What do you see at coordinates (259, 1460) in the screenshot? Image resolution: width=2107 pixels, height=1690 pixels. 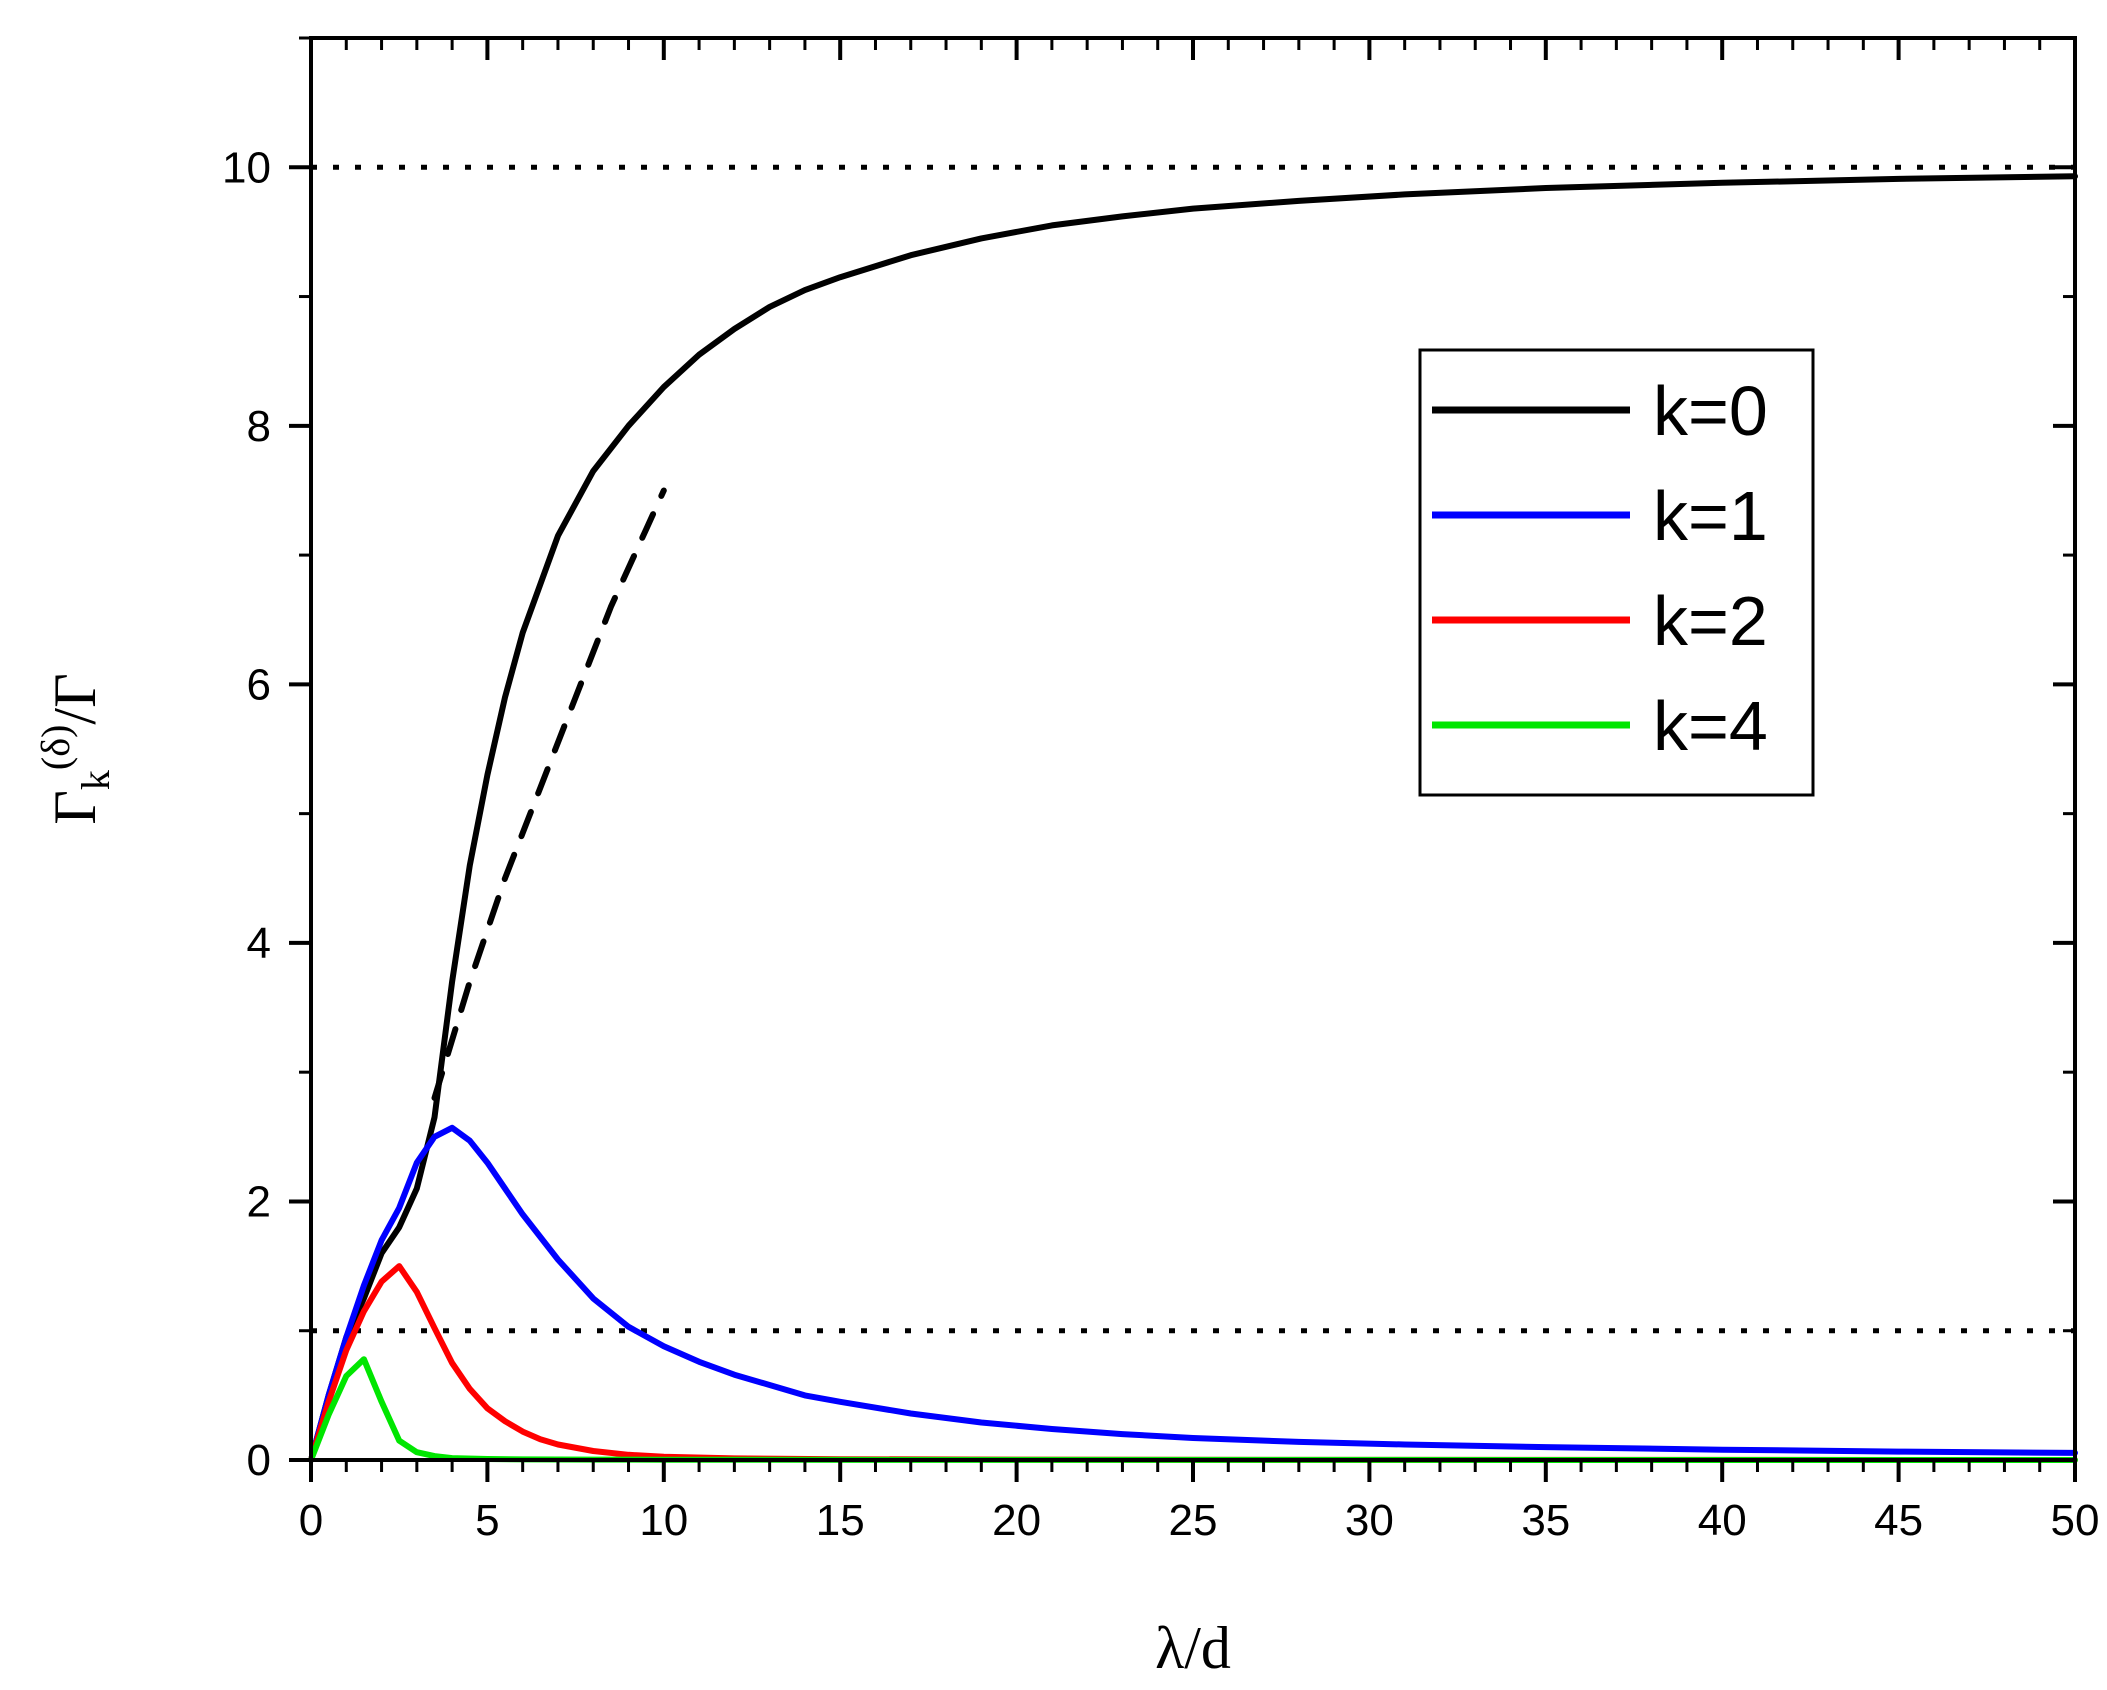 I see `y-tick-label-0: 0` at bounding box center [259, 1460].